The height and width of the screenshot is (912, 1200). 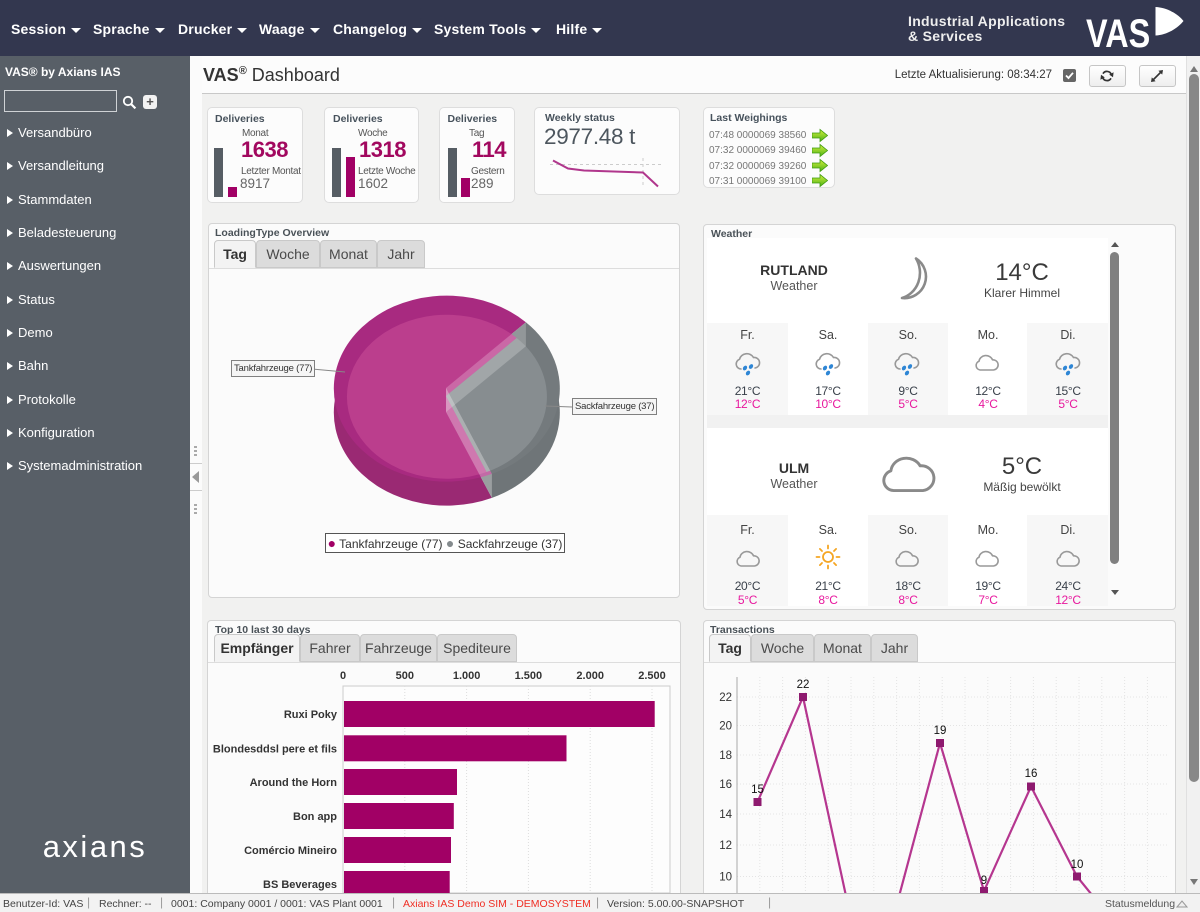 What do you see at coordinates (290, 851) in the screenshot?
I see `svg-text: Comércio Mineiro` at bounding box center [290, 851].